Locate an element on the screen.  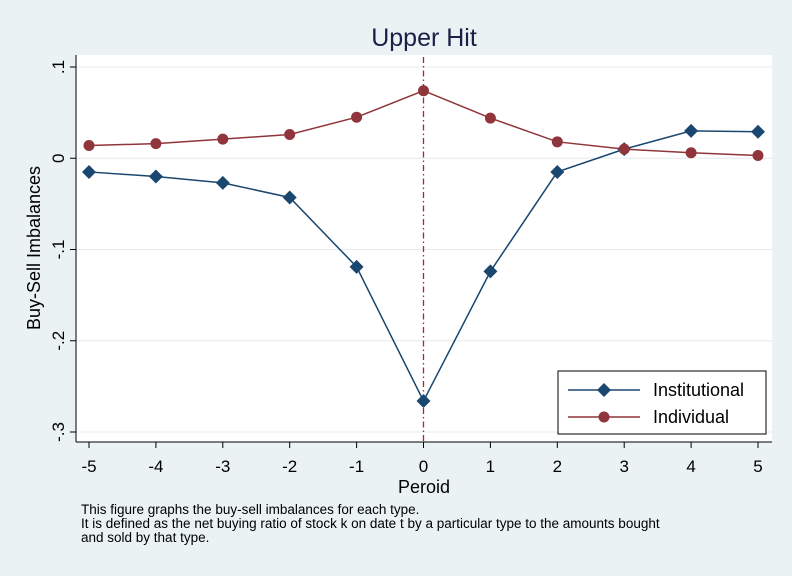
y-tick-label-4: -.3 is located at coordinates (58, 432).